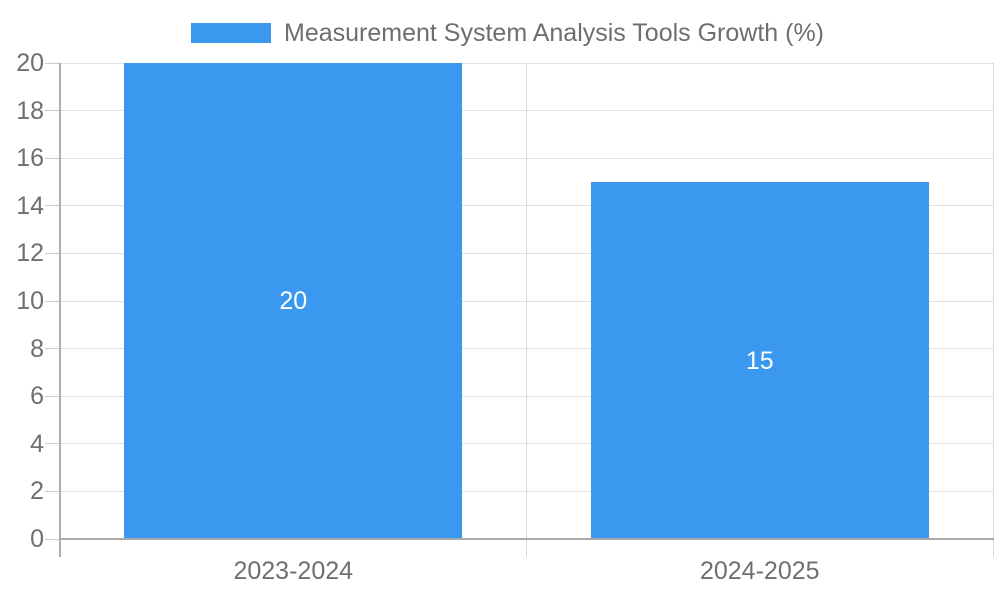  I want to click on y-axis-tick-label: 14, so click(30, 205).